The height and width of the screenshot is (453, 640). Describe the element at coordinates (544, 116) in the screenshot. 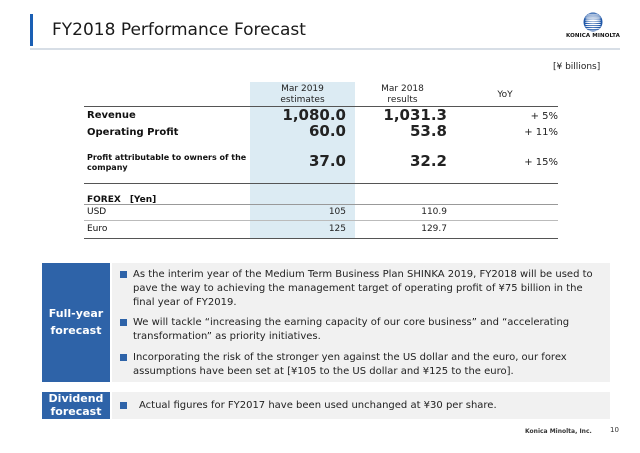

I see `revenue-yoy: + 5%` at that location.